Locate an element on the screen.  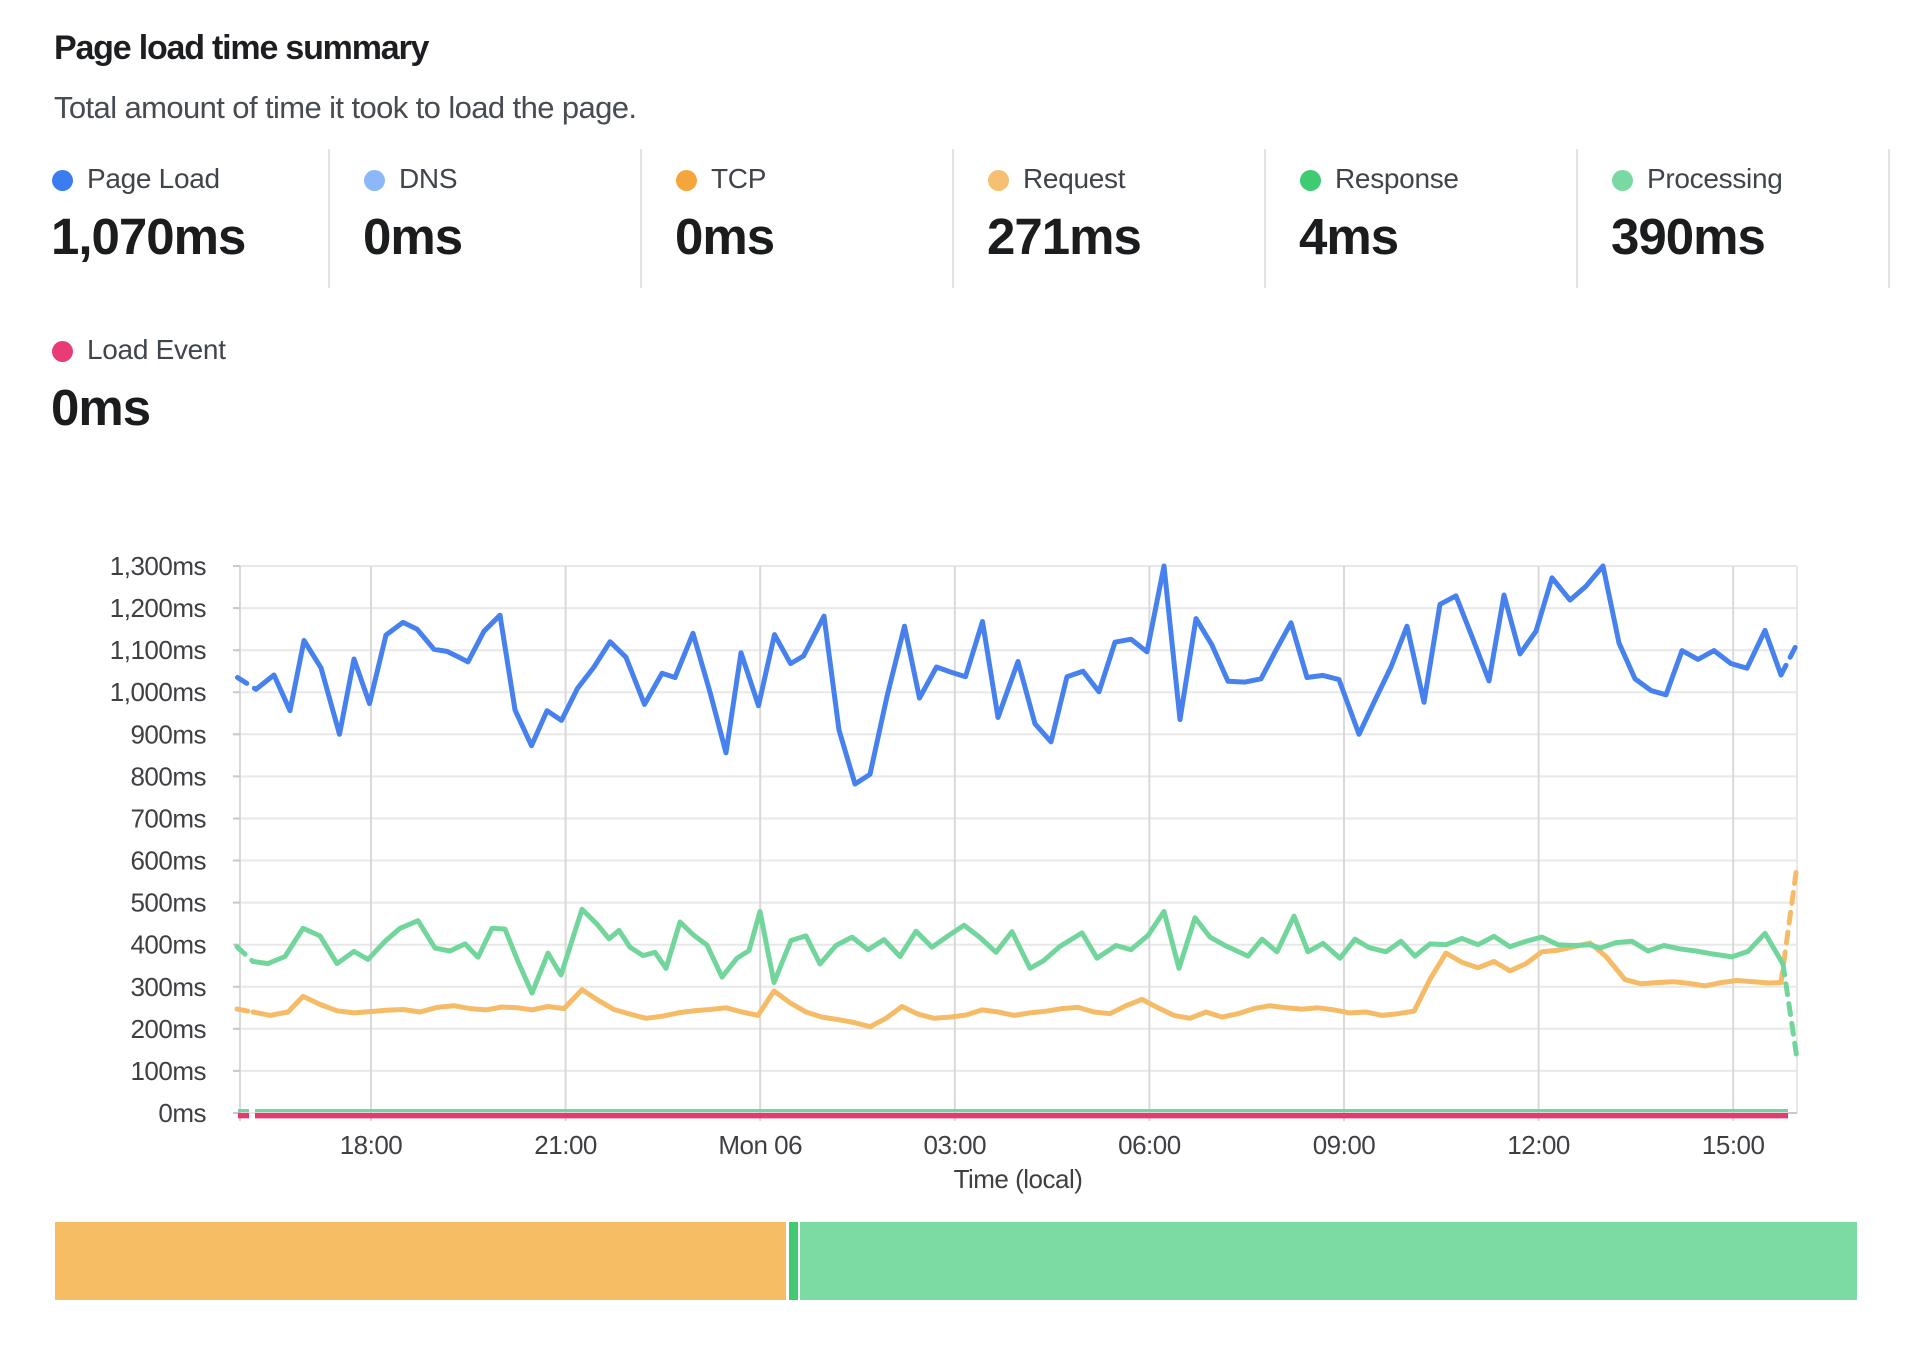
svg-text: 1,200ms is located at coordinates (158, 608).